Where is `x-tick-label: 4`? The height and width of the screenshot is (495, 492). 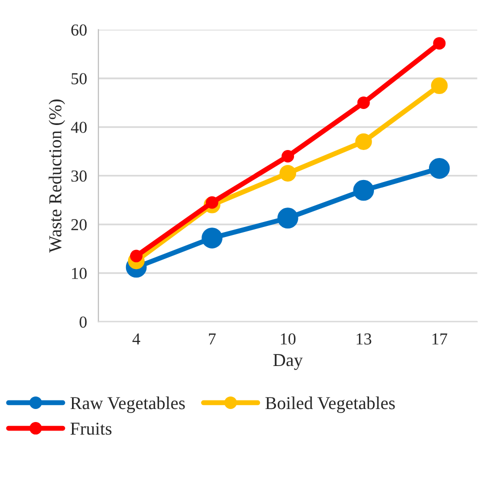
x-tick-label: 4 is located at coordinates (136, 338).